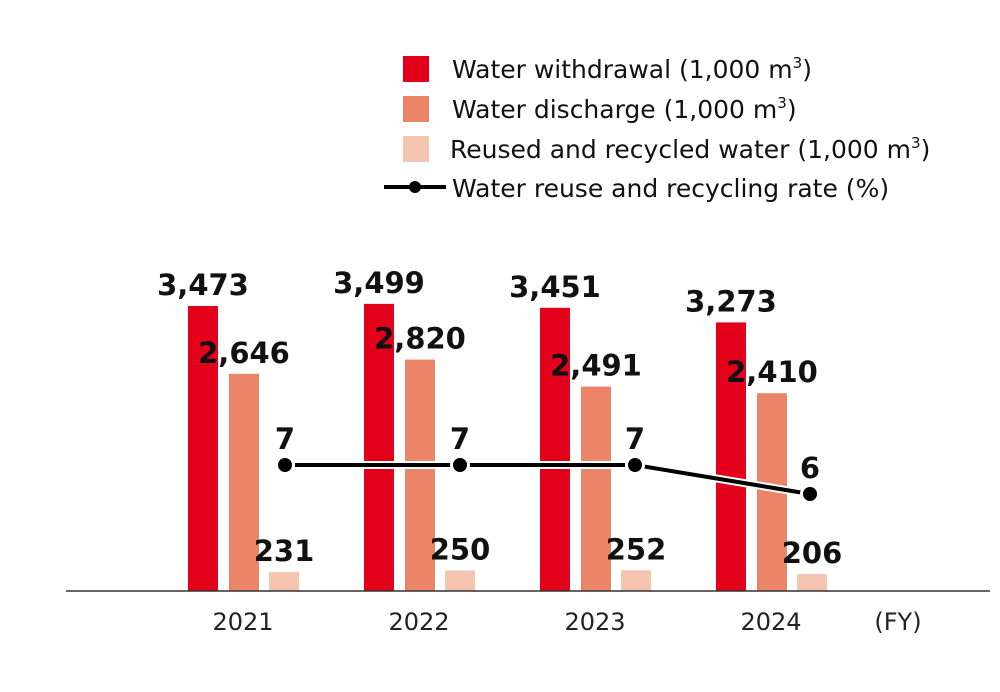 The image size is (1000, 692). Describe the element at coordinates (624, 109) in the screenshot. I see `legend-label-discharge: Water discharge (1,000 m3)` at that location.